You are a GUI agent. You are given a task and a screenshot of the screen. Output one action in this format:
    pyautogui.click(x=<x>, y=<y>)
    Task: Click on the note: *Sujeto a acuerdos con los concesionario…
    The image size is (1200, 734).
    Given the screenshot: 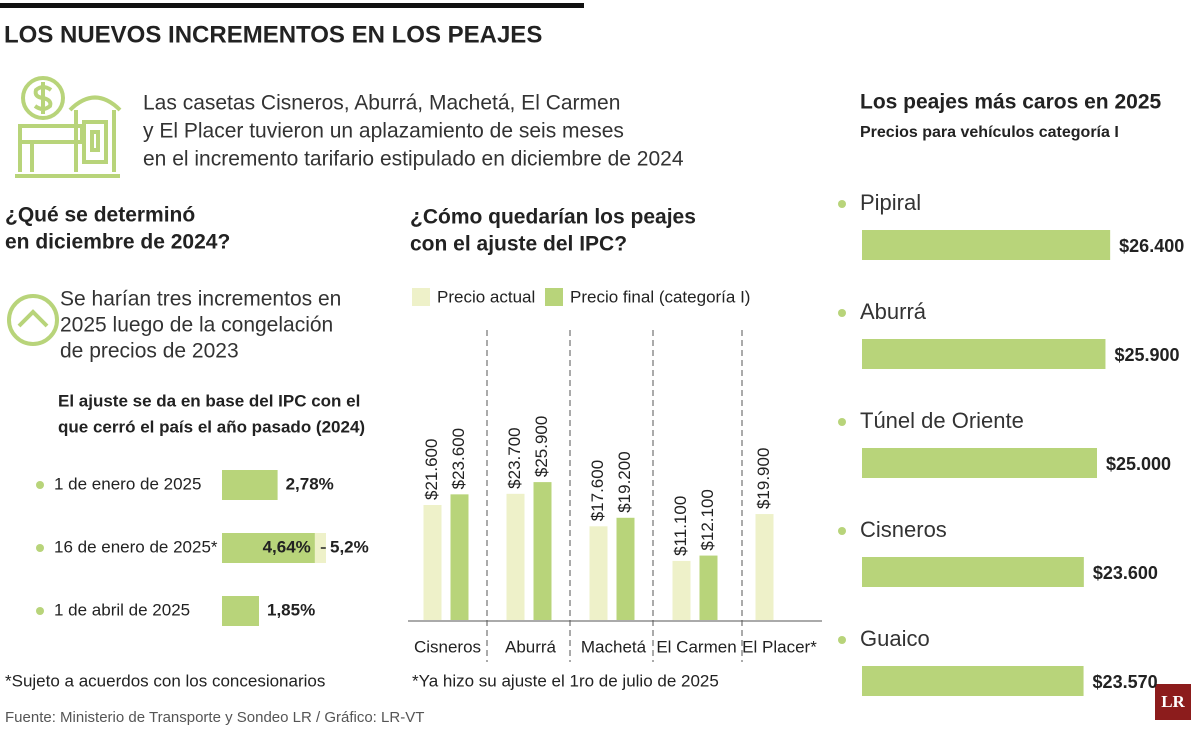 What is the action you would take?
    pyautogui.click(x=165, y=680)
    